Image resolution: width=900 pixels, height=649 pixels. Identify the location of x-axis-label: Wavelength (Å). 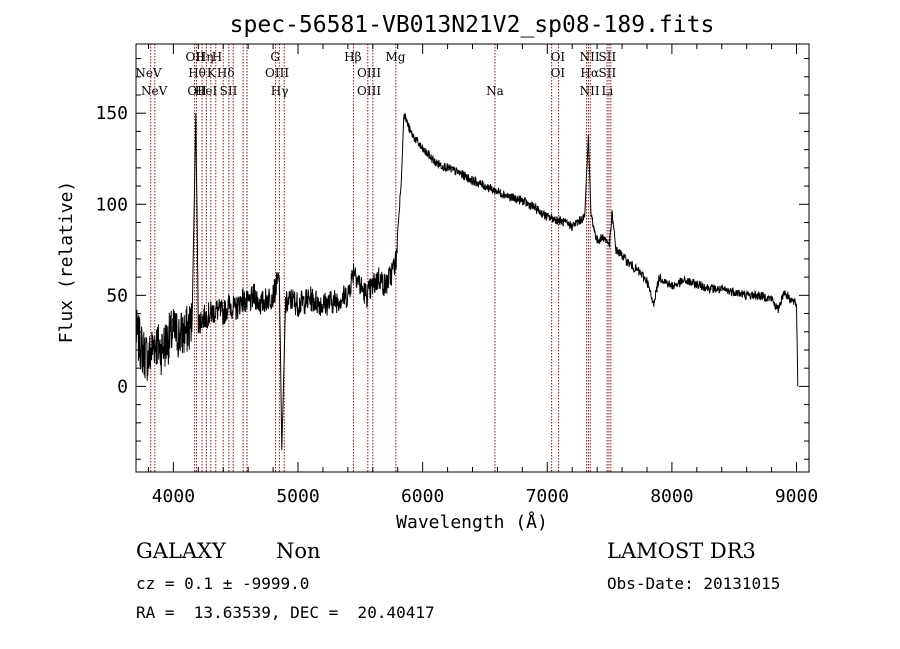
(472, 522).